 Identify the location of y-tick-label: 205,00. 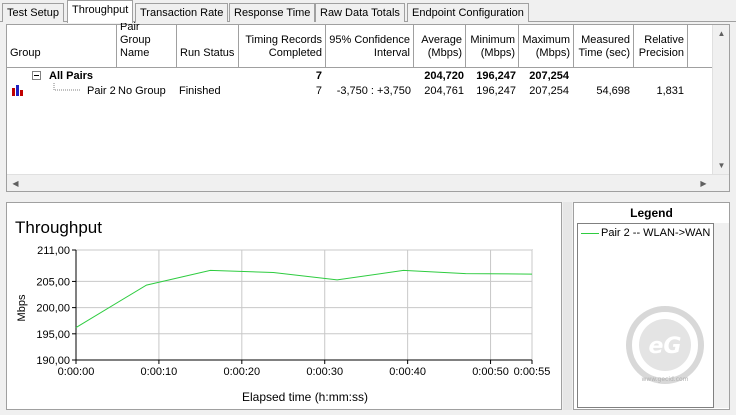
(53, 282).